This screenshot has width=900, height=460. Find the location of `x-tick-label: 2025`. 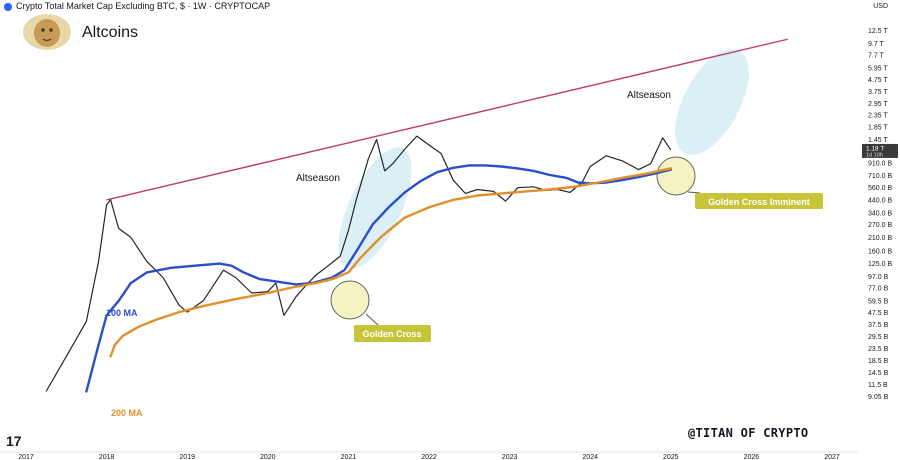

x-tick-label: 2025 is located at coordinates (671, 457).